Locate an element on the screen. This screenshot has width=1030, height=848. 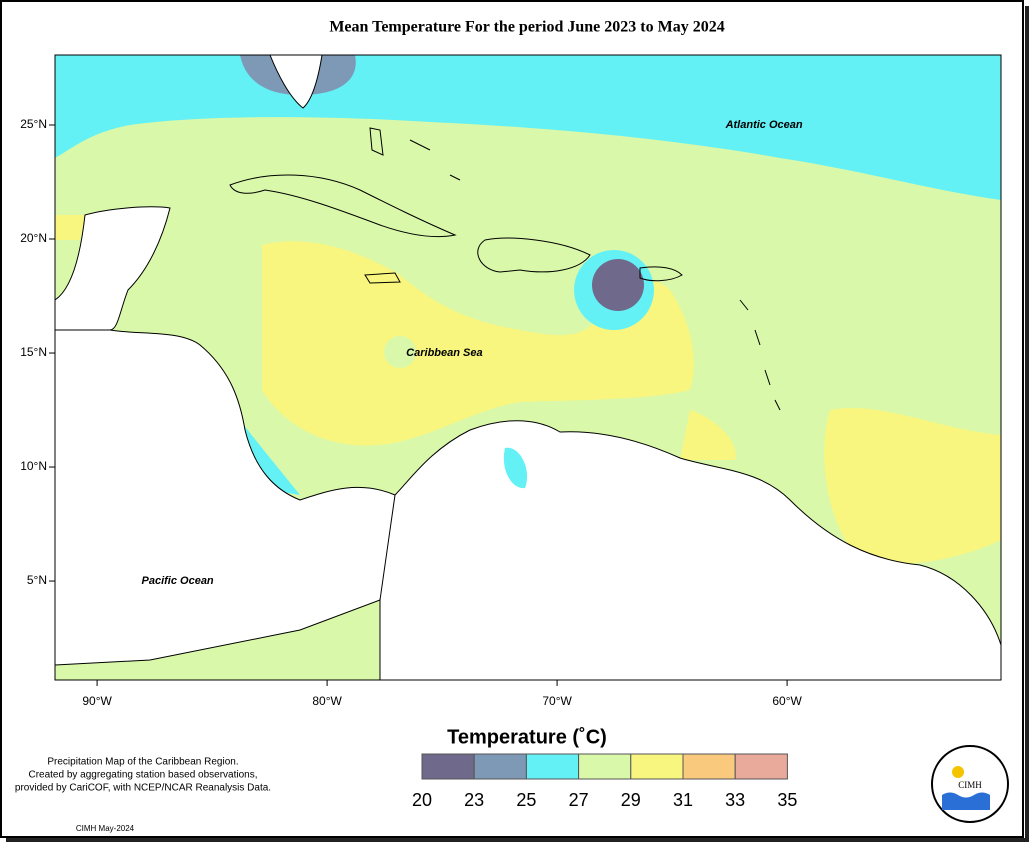
legend-title: Temperature (˚C) is located at coordinates (527, 736).